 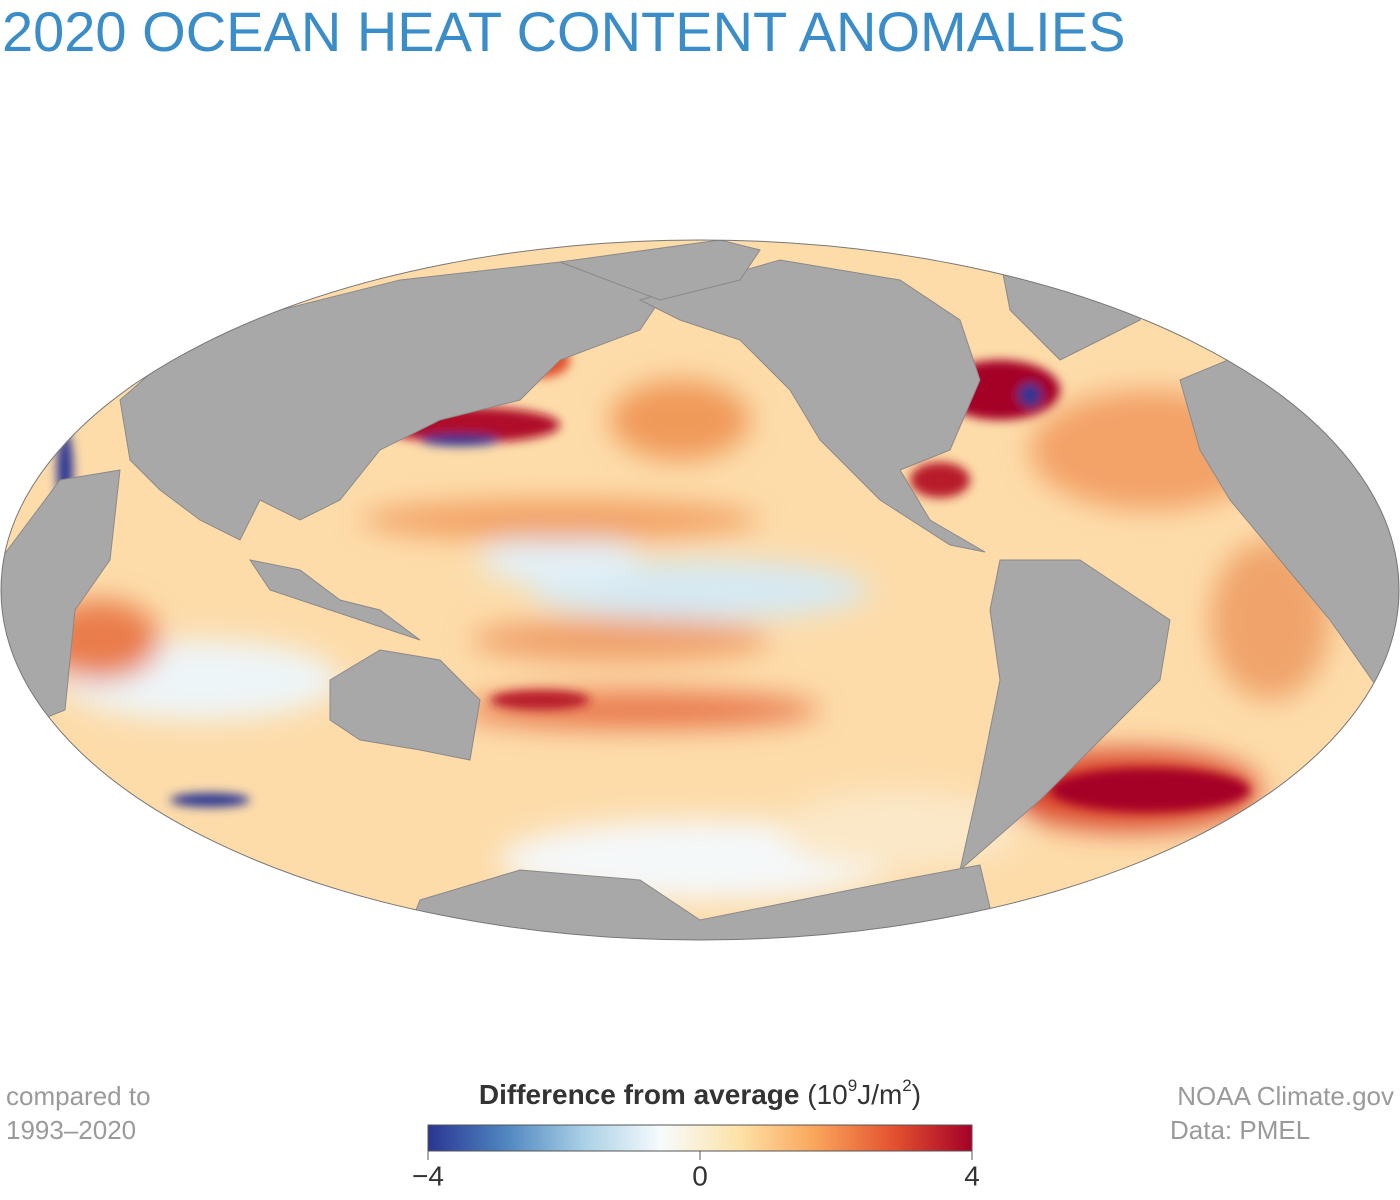 I want to click on unit: J/m, so click(x=879, y=1094).